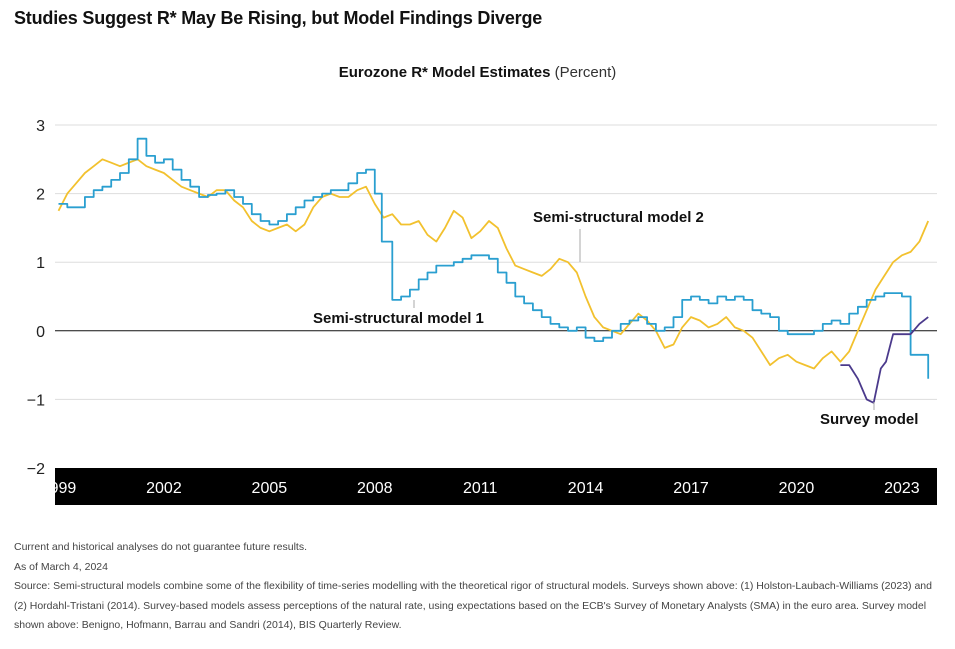  I want to click on x-tick-label: 2017, so click(691, 488).